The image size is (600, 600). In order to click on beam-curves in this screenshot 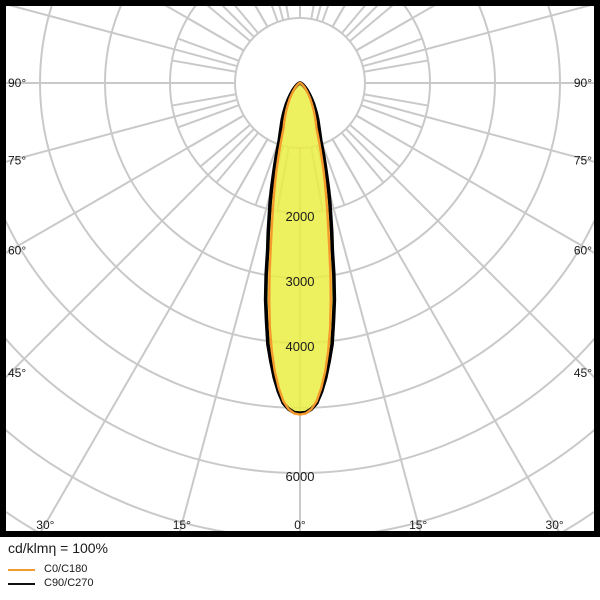, I will do `click(300, 248)`.